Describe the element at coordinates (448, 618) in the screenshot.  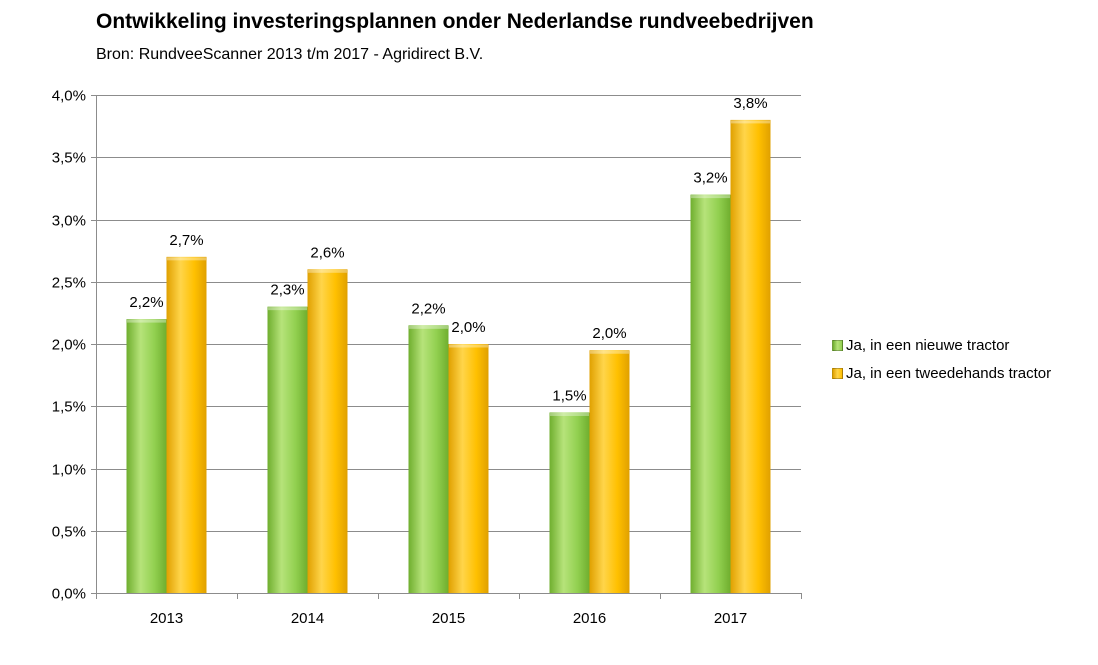
I see `x-tick-label: 2015` at that location.